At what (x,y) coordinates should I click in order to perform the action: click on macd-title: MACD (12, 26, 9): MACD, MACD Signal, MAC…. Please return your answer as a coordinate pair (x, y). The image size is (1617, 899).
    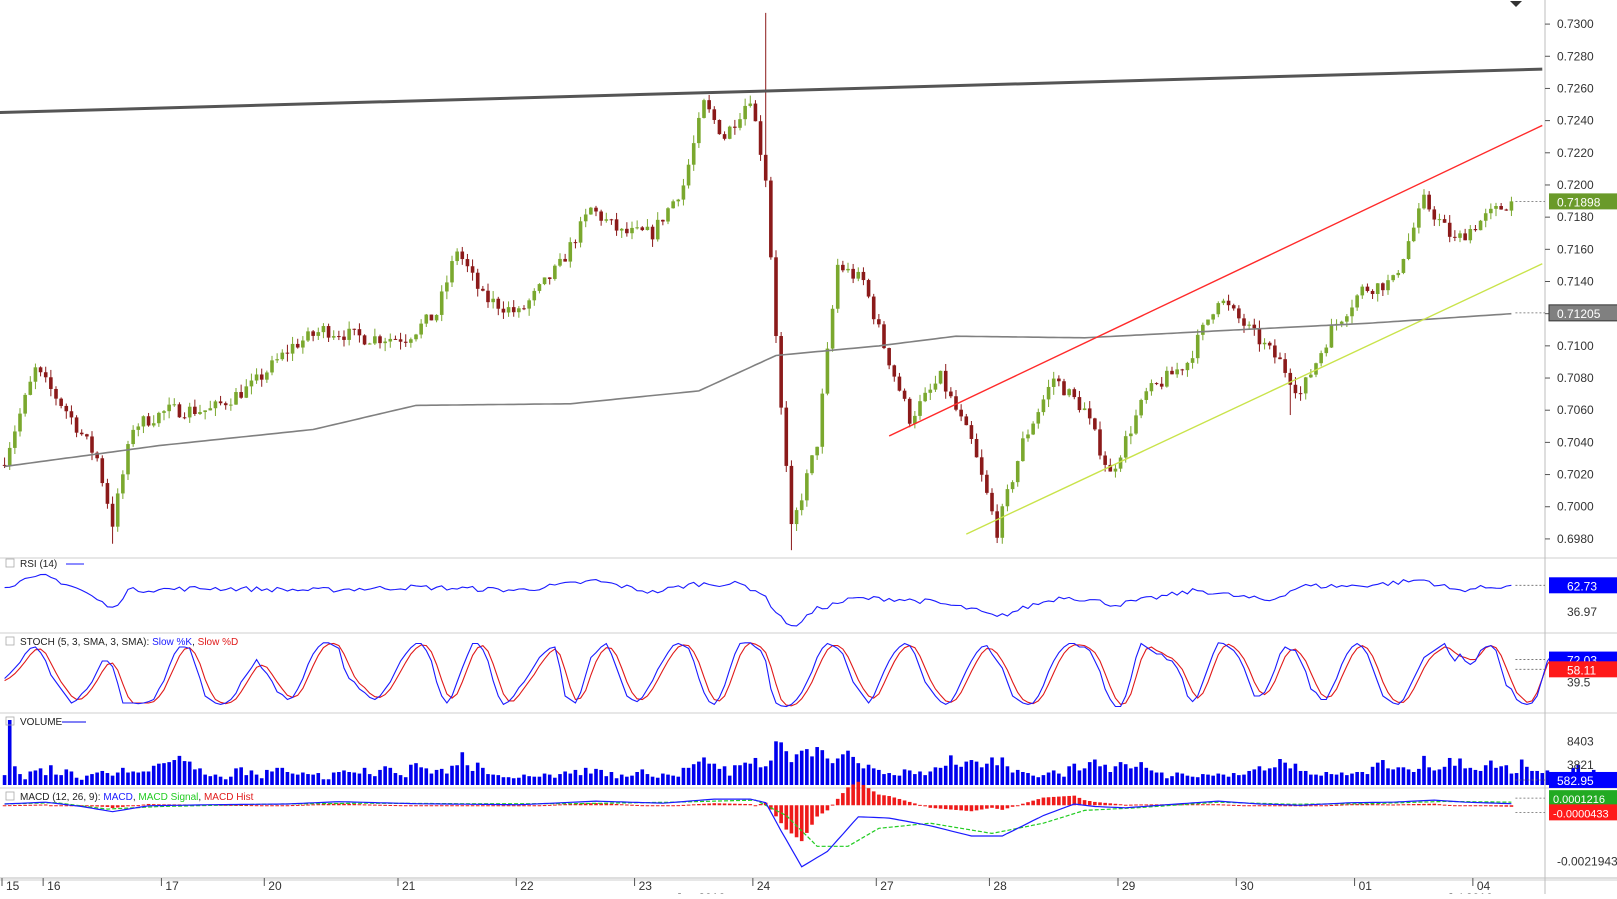
    Looking at the image, I should click on (137, 797).